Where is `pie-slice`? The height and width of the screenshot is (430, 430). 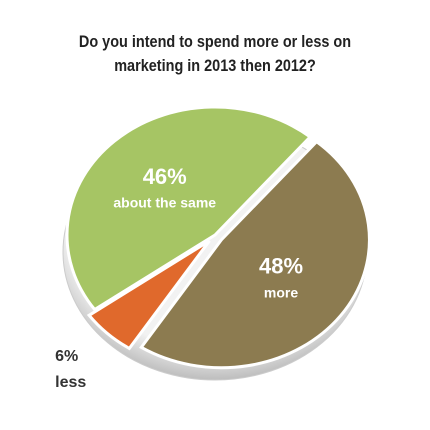
pie-slice is located at coordinates (148, 295).